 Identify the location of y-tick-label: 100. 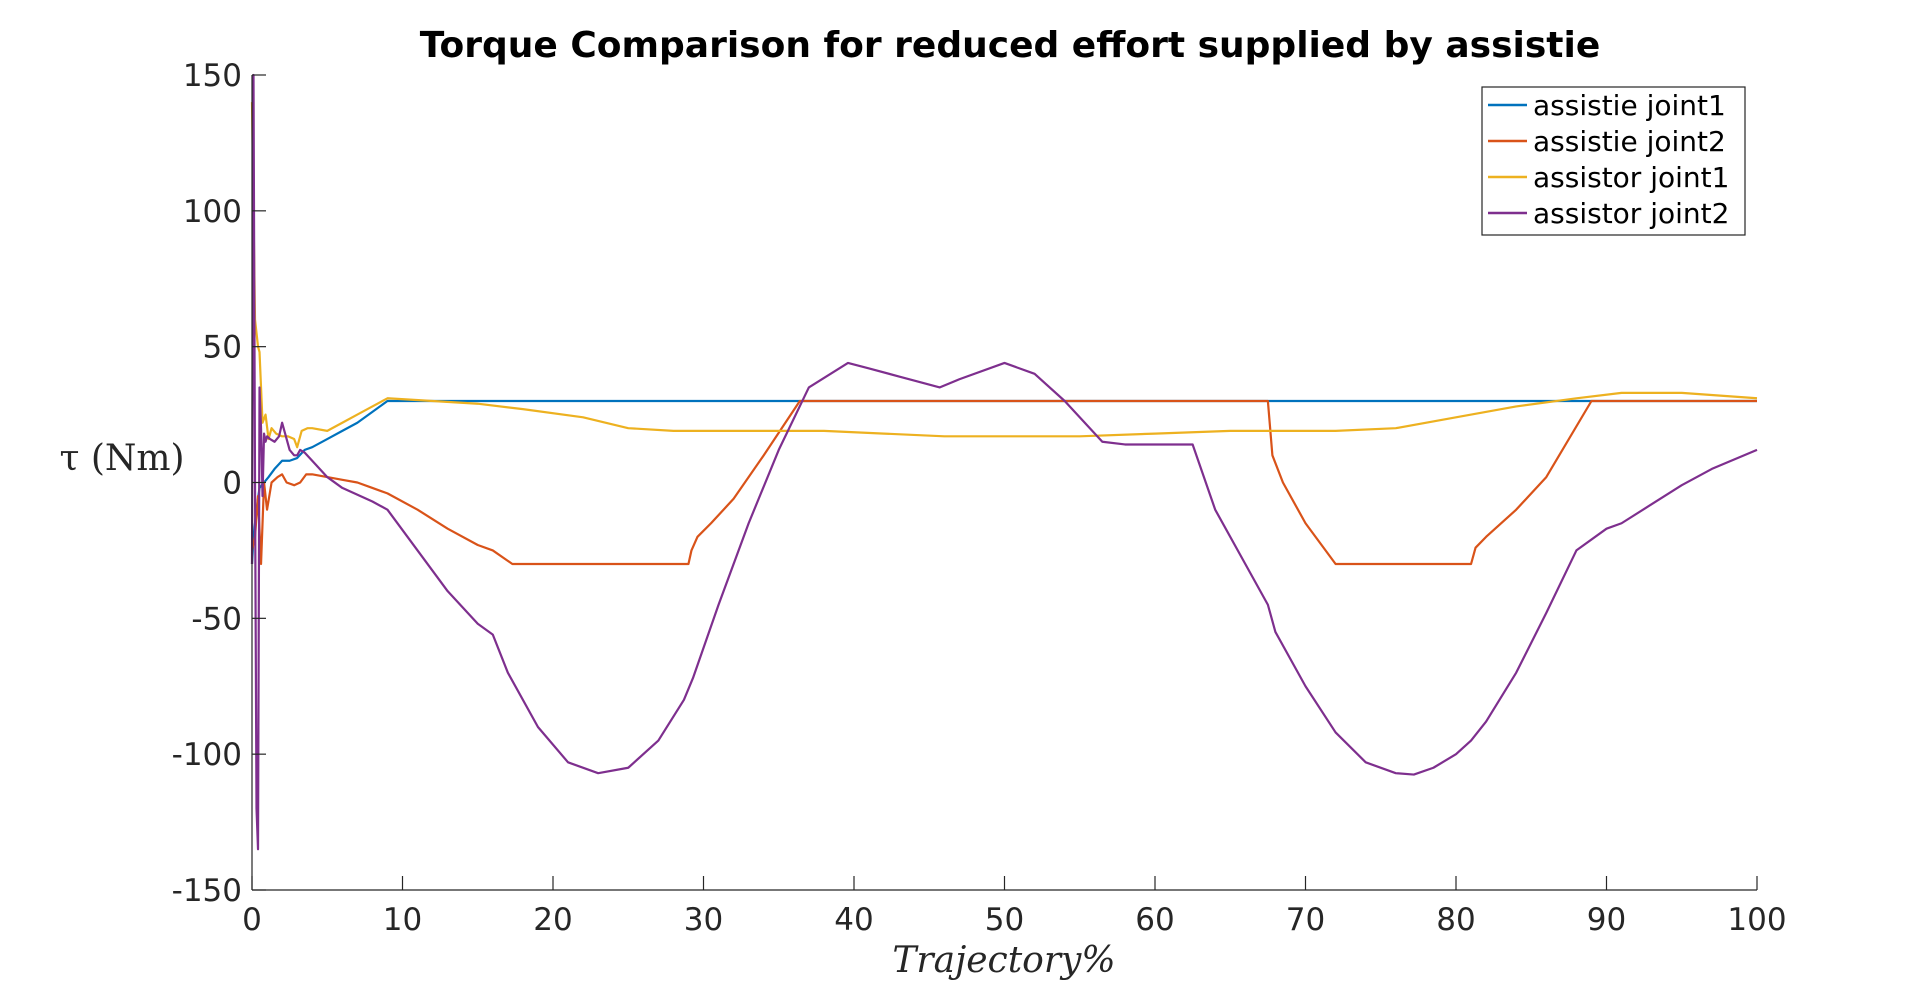
(212, 212).